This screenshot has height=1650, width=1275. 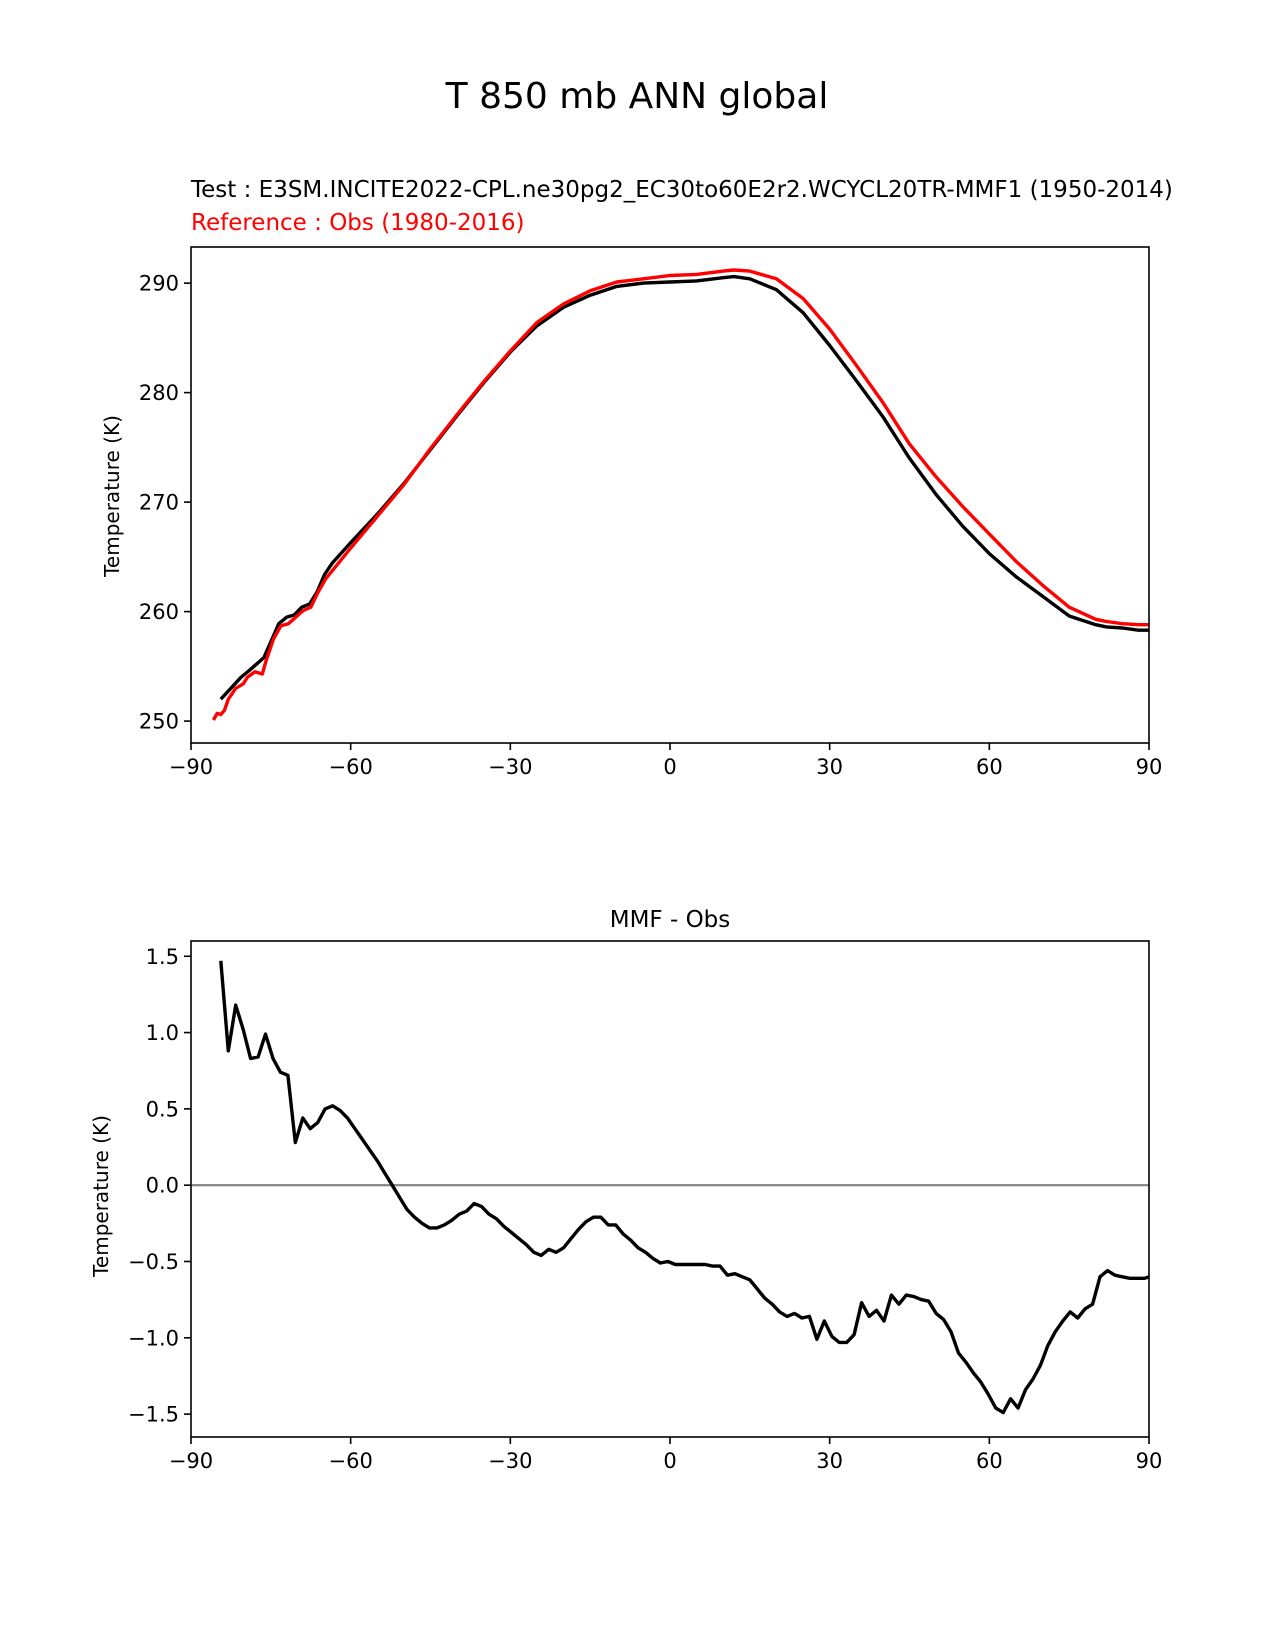 What do you see at coordinates (670, 920) in the screenshot?
I see `diff-title: MMF - Obs` at bounding box center [670, 920].